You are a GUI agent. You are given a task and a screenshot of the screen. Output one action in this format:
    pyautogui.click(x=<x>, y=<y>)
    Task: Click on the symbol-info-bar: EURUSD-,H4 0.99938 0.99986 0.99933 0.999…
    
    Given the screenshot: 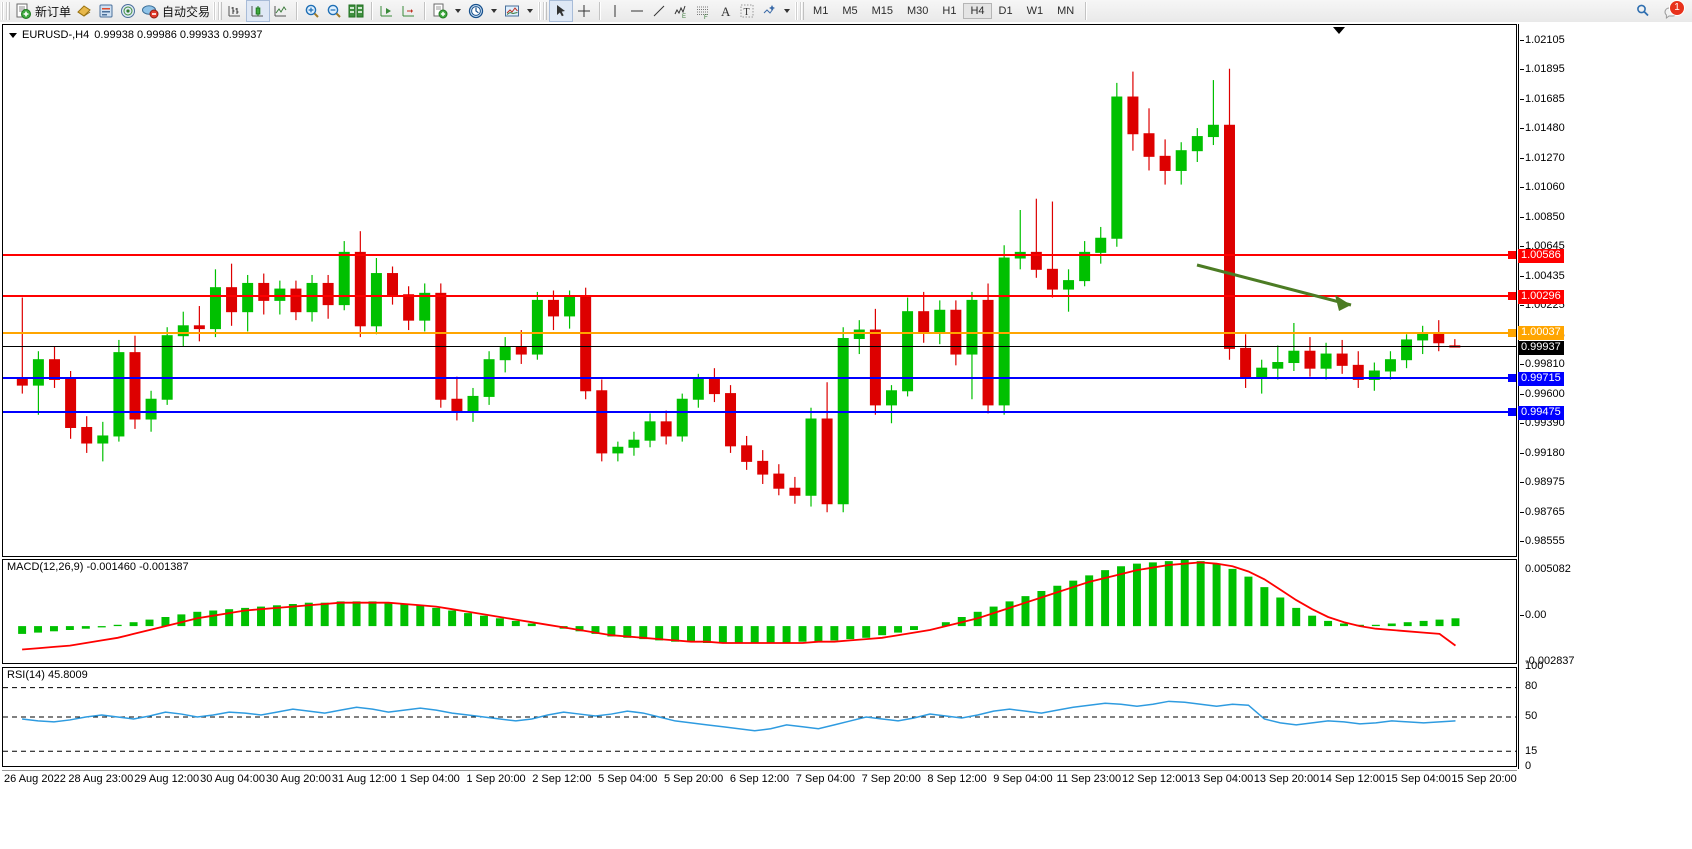 What is the action you would take?
    pyautogui.click(x=135, y=35)
    